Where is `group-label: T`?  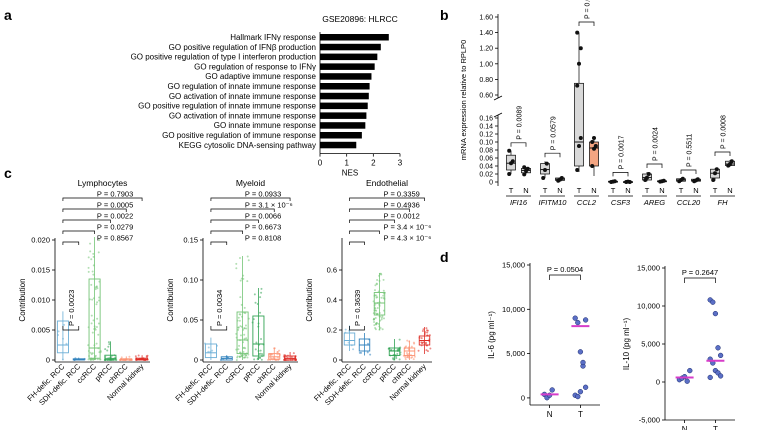
group-label: T is located at coordinates (715, 190).